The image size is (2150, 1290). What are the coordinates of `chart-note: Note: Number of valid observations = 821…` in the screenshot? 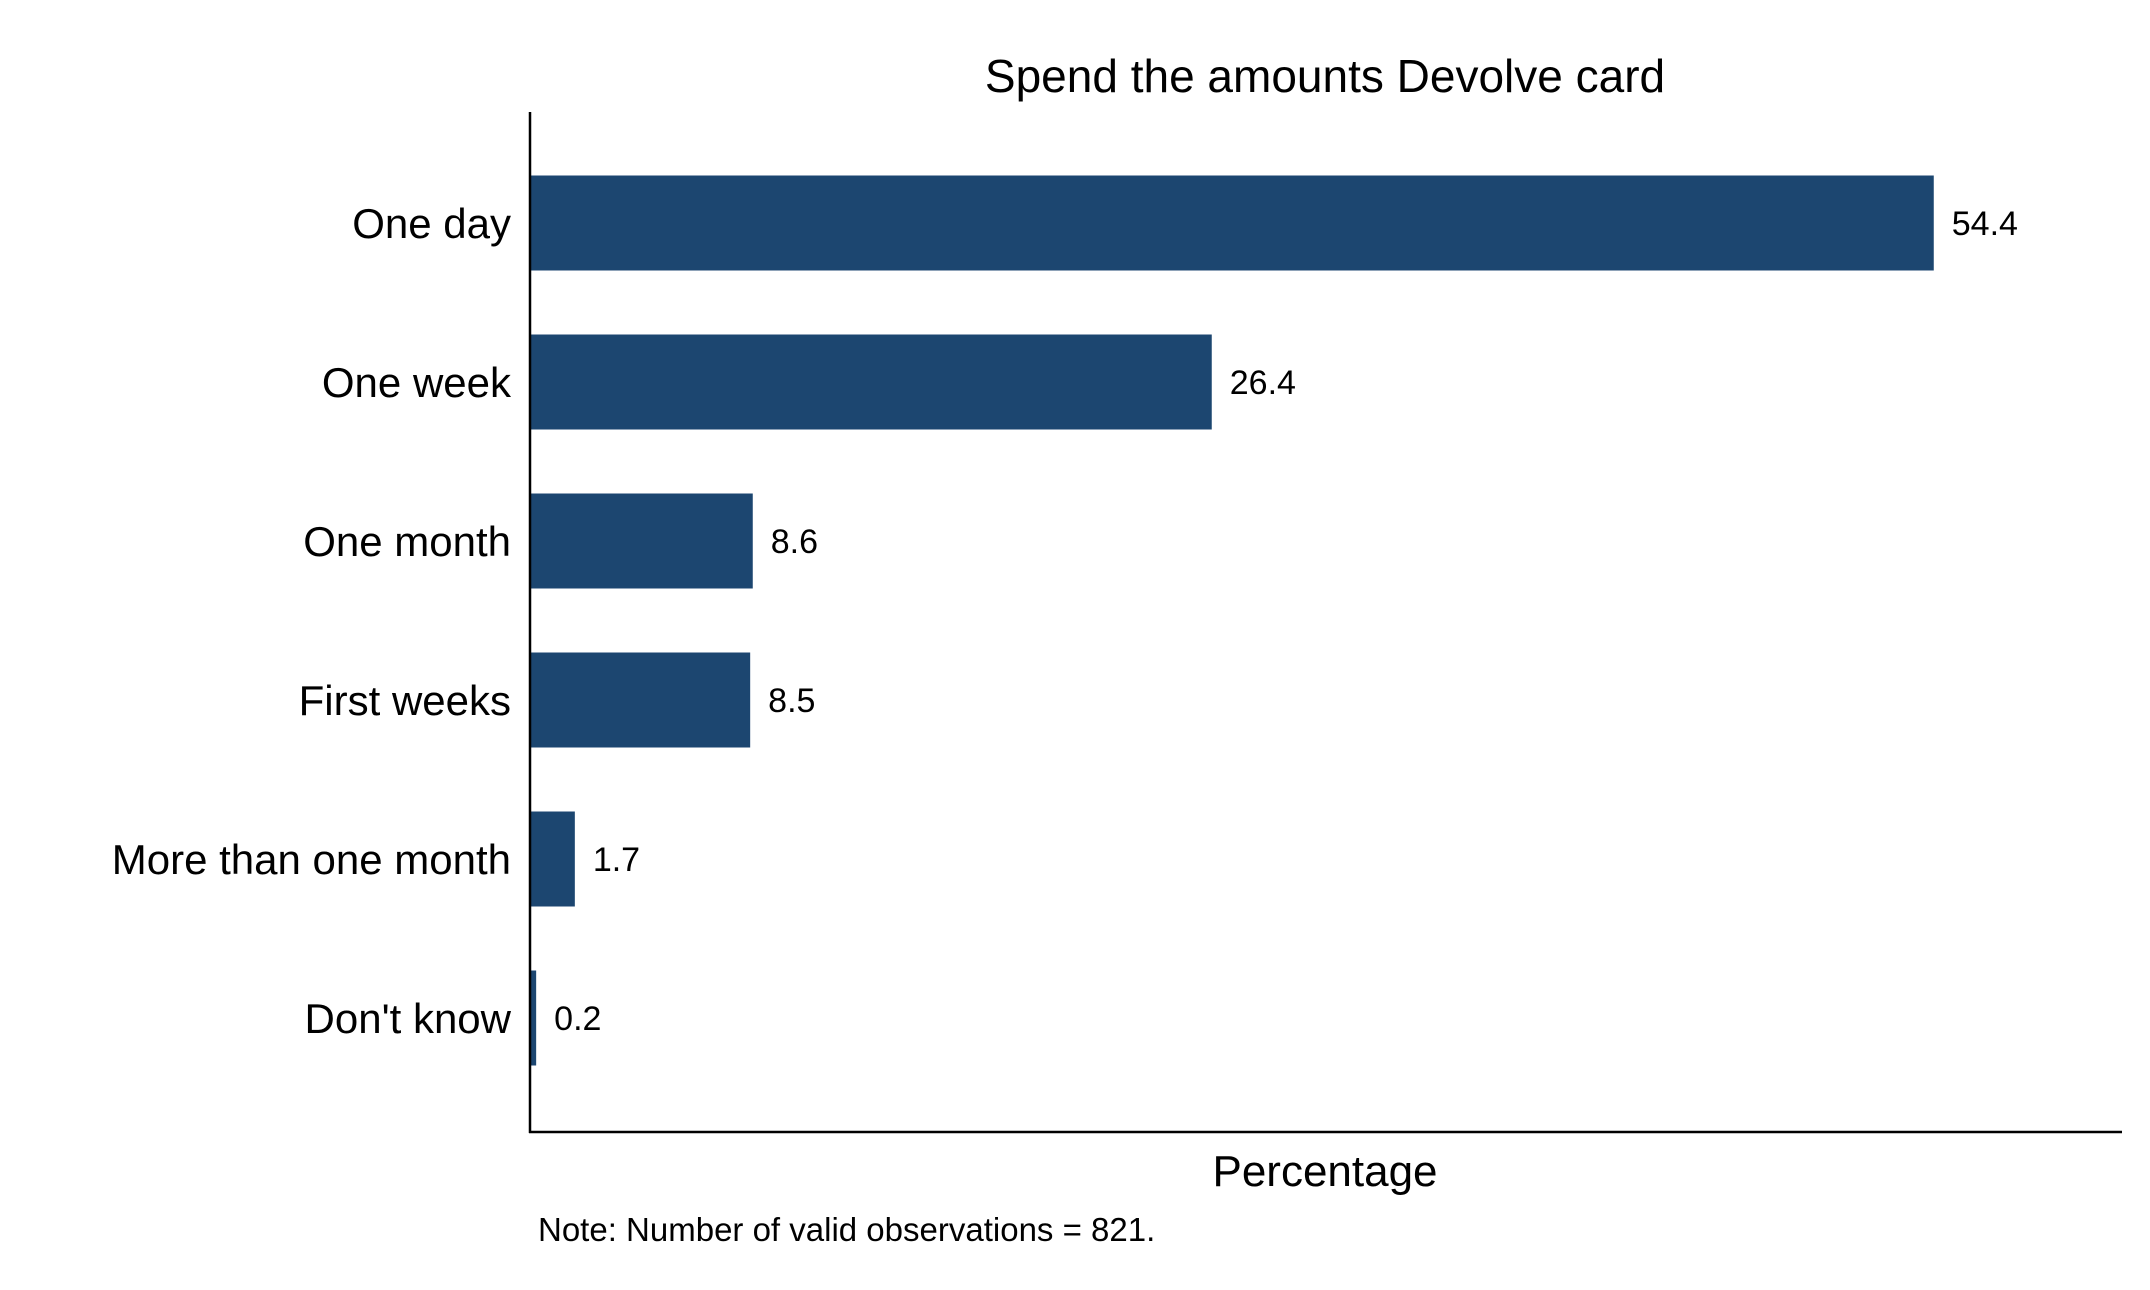 It's located at (846, 1229).